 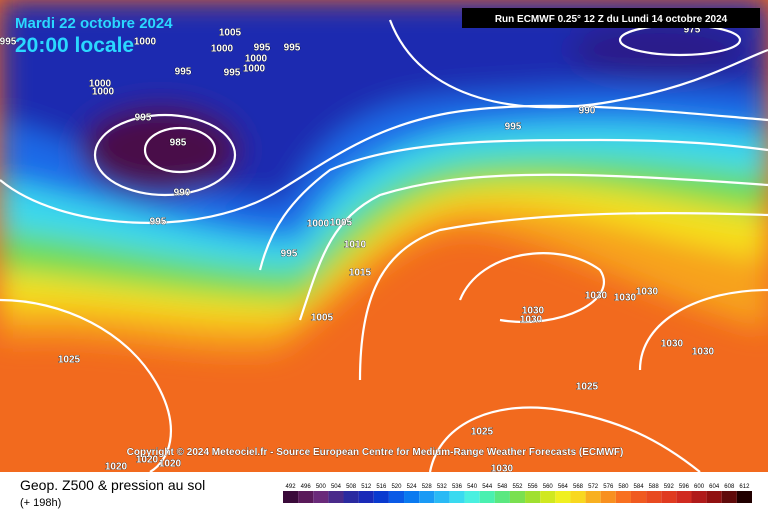 What do you see at coordinates (729, 487) in the screenshot?
I see `scale-label: 608` at bounding box center [729, 487].